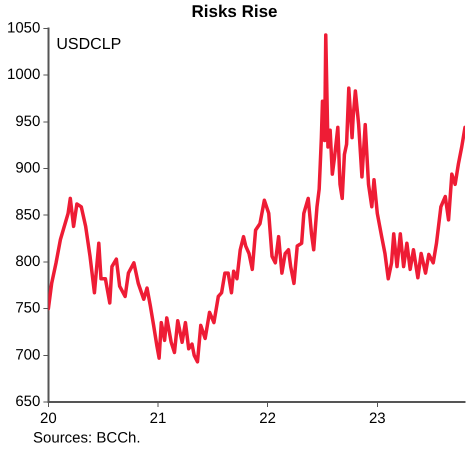 The width and height of the screenshot is (471, 453). I want to click on annotation: USDCLP, so click(89, 44).